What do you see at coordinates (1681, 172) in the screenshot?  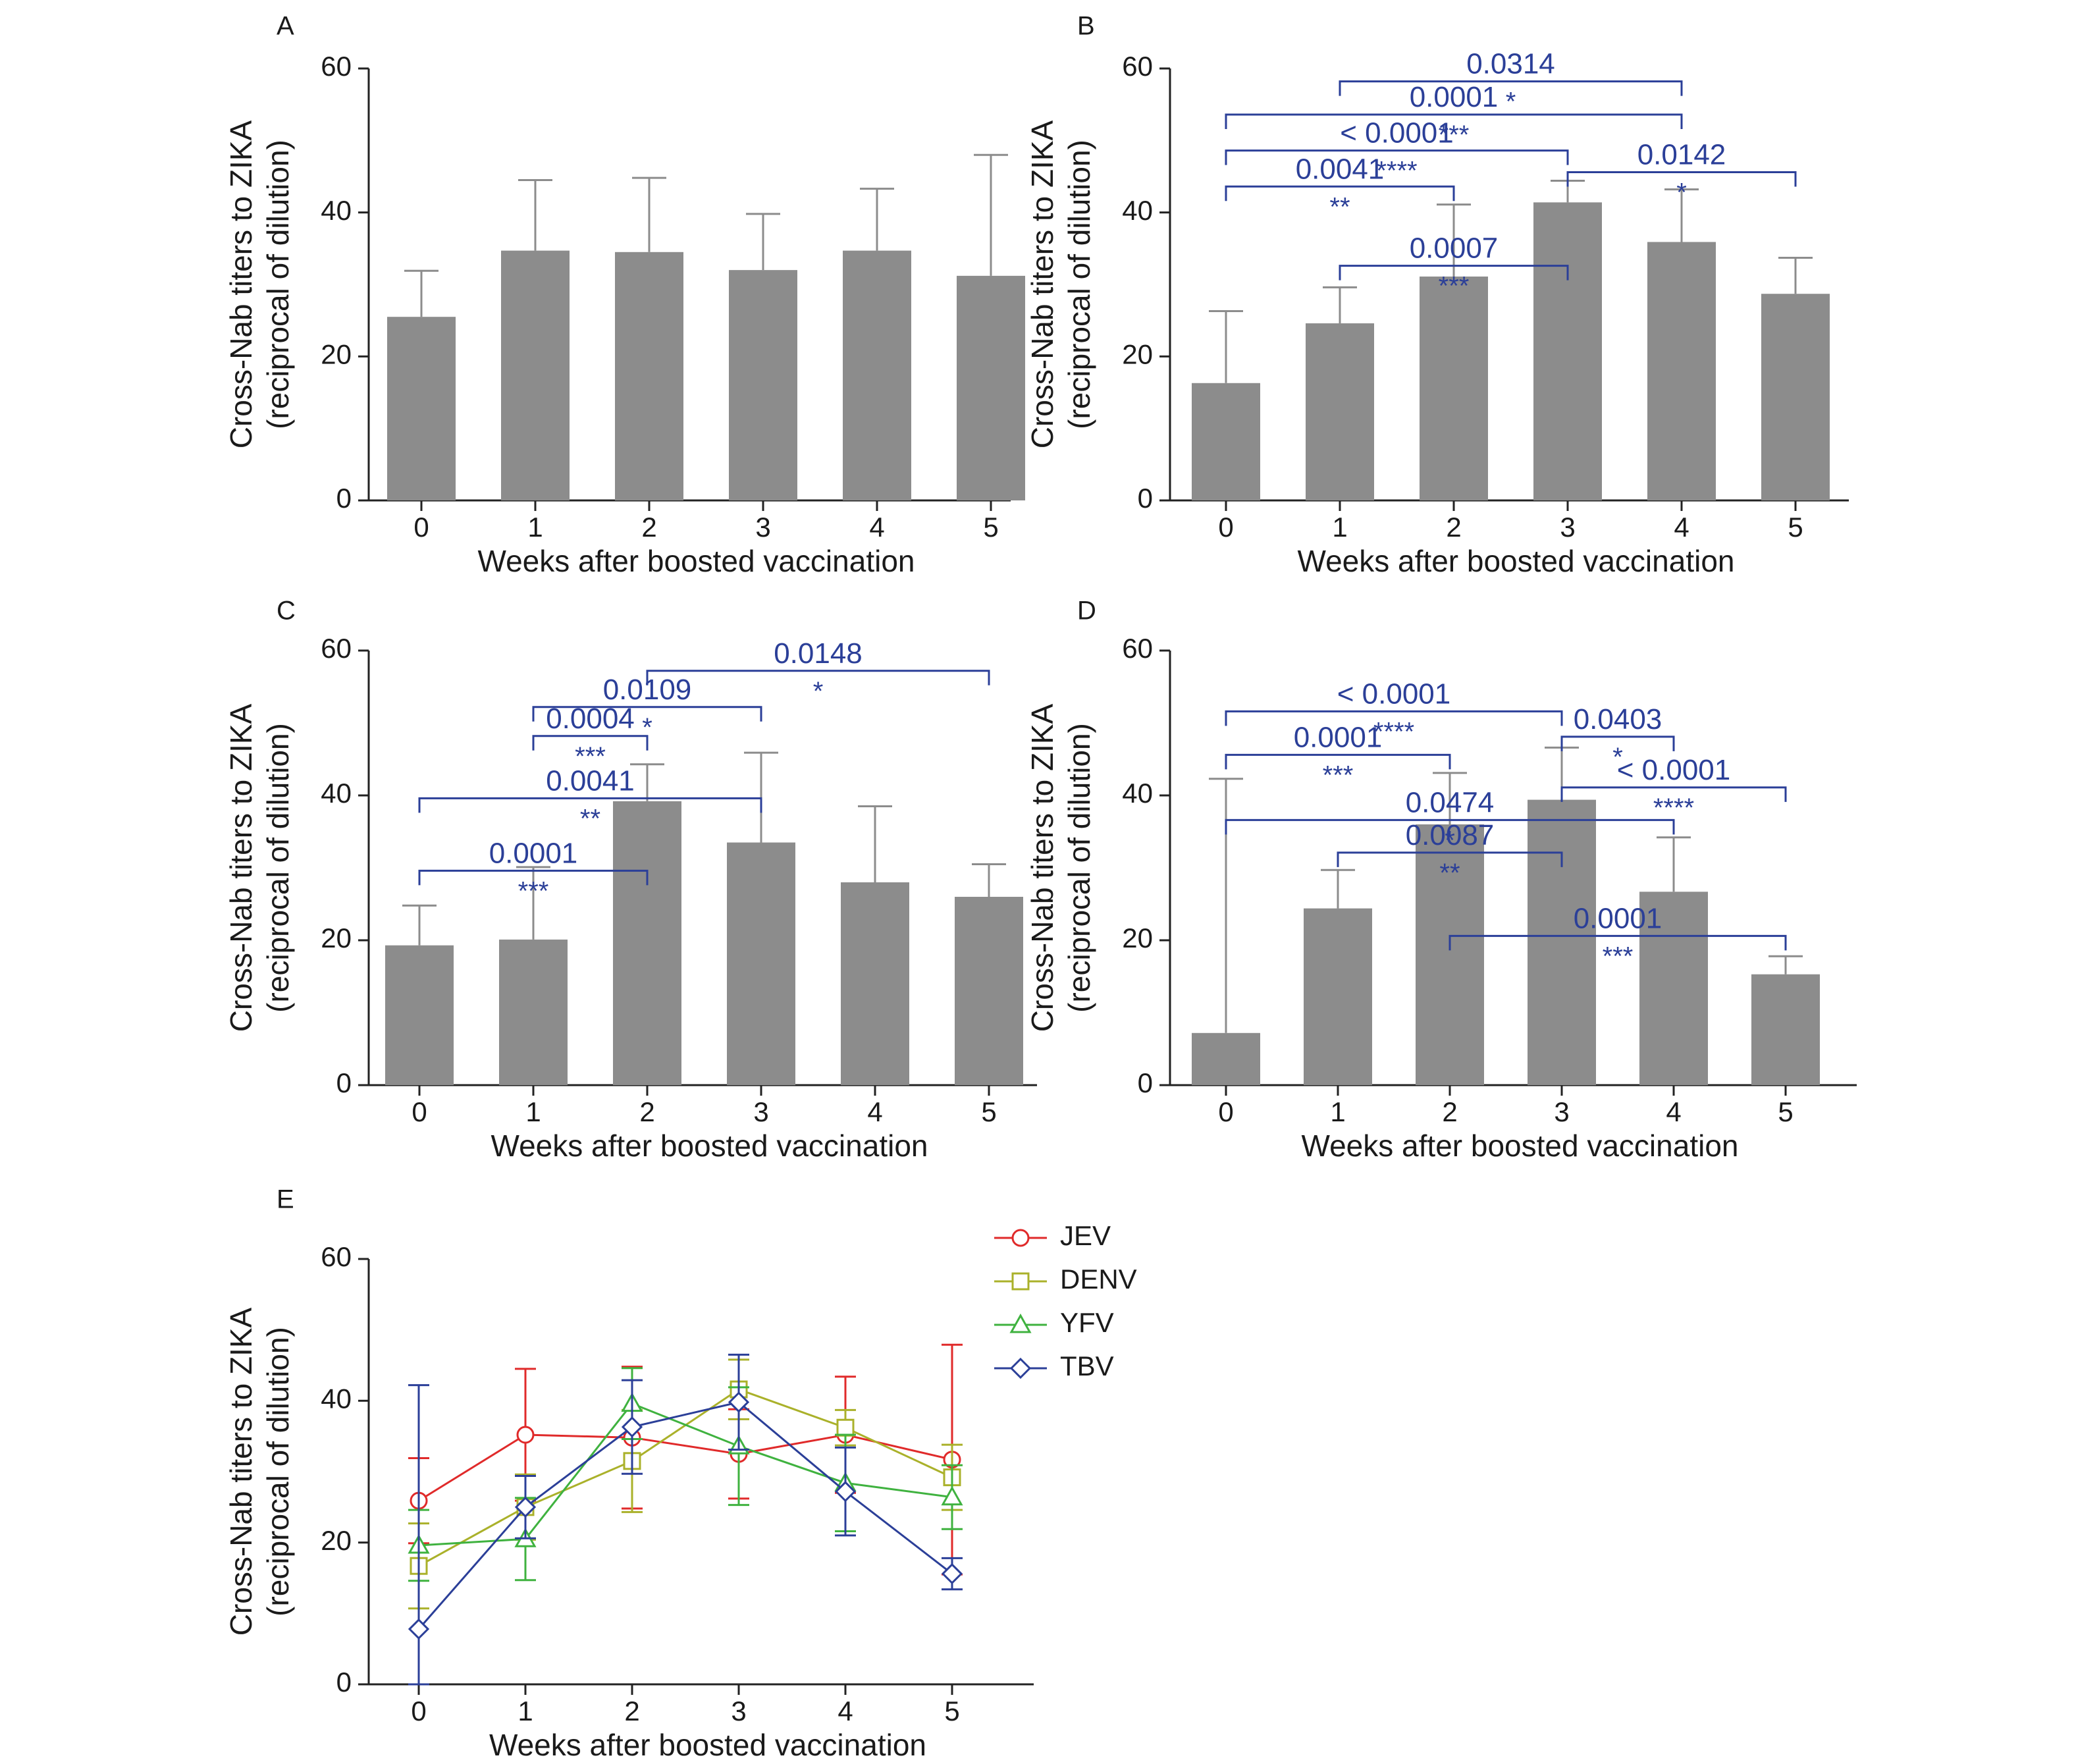 I see `significance-bracket: 0.0142 *` at bounding box center [1681, 172].